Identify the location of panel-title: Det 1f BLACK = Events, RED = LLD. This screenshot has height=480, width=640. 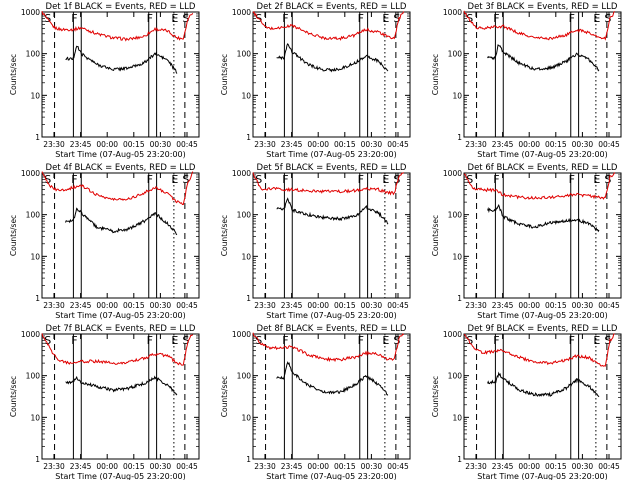
(121, 7).